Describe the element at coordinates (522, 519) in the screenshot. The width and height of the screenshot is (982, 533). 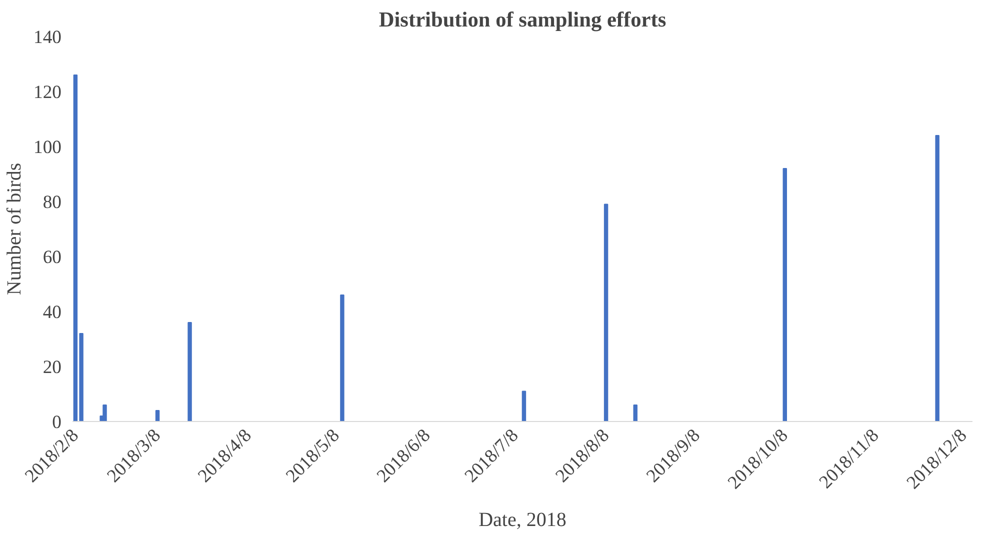
I see `x-axis-title: Date, 2018` at that location.